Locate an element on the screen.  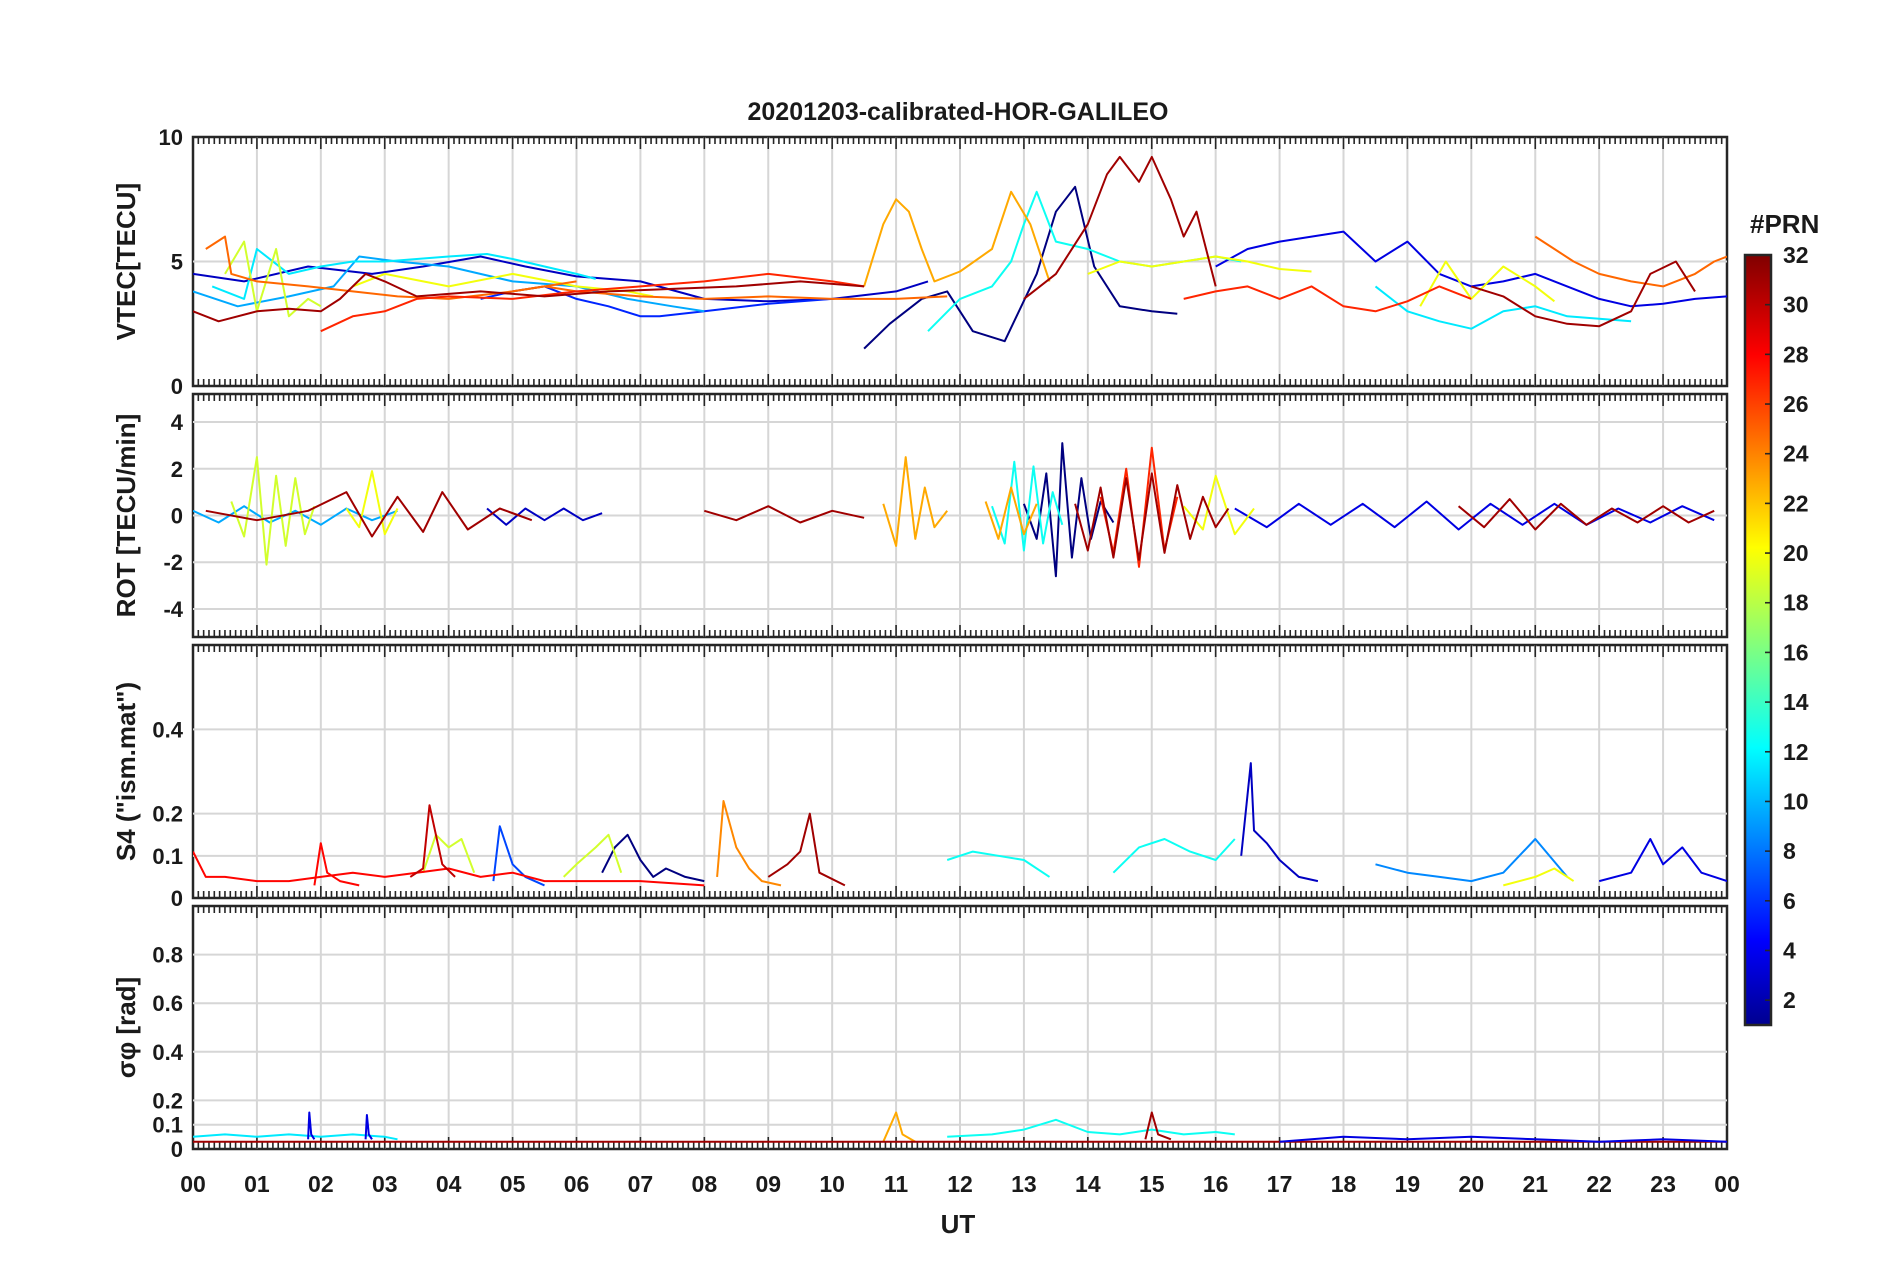
x-tick-label: 17 is located at coordinates (1280, 1184).